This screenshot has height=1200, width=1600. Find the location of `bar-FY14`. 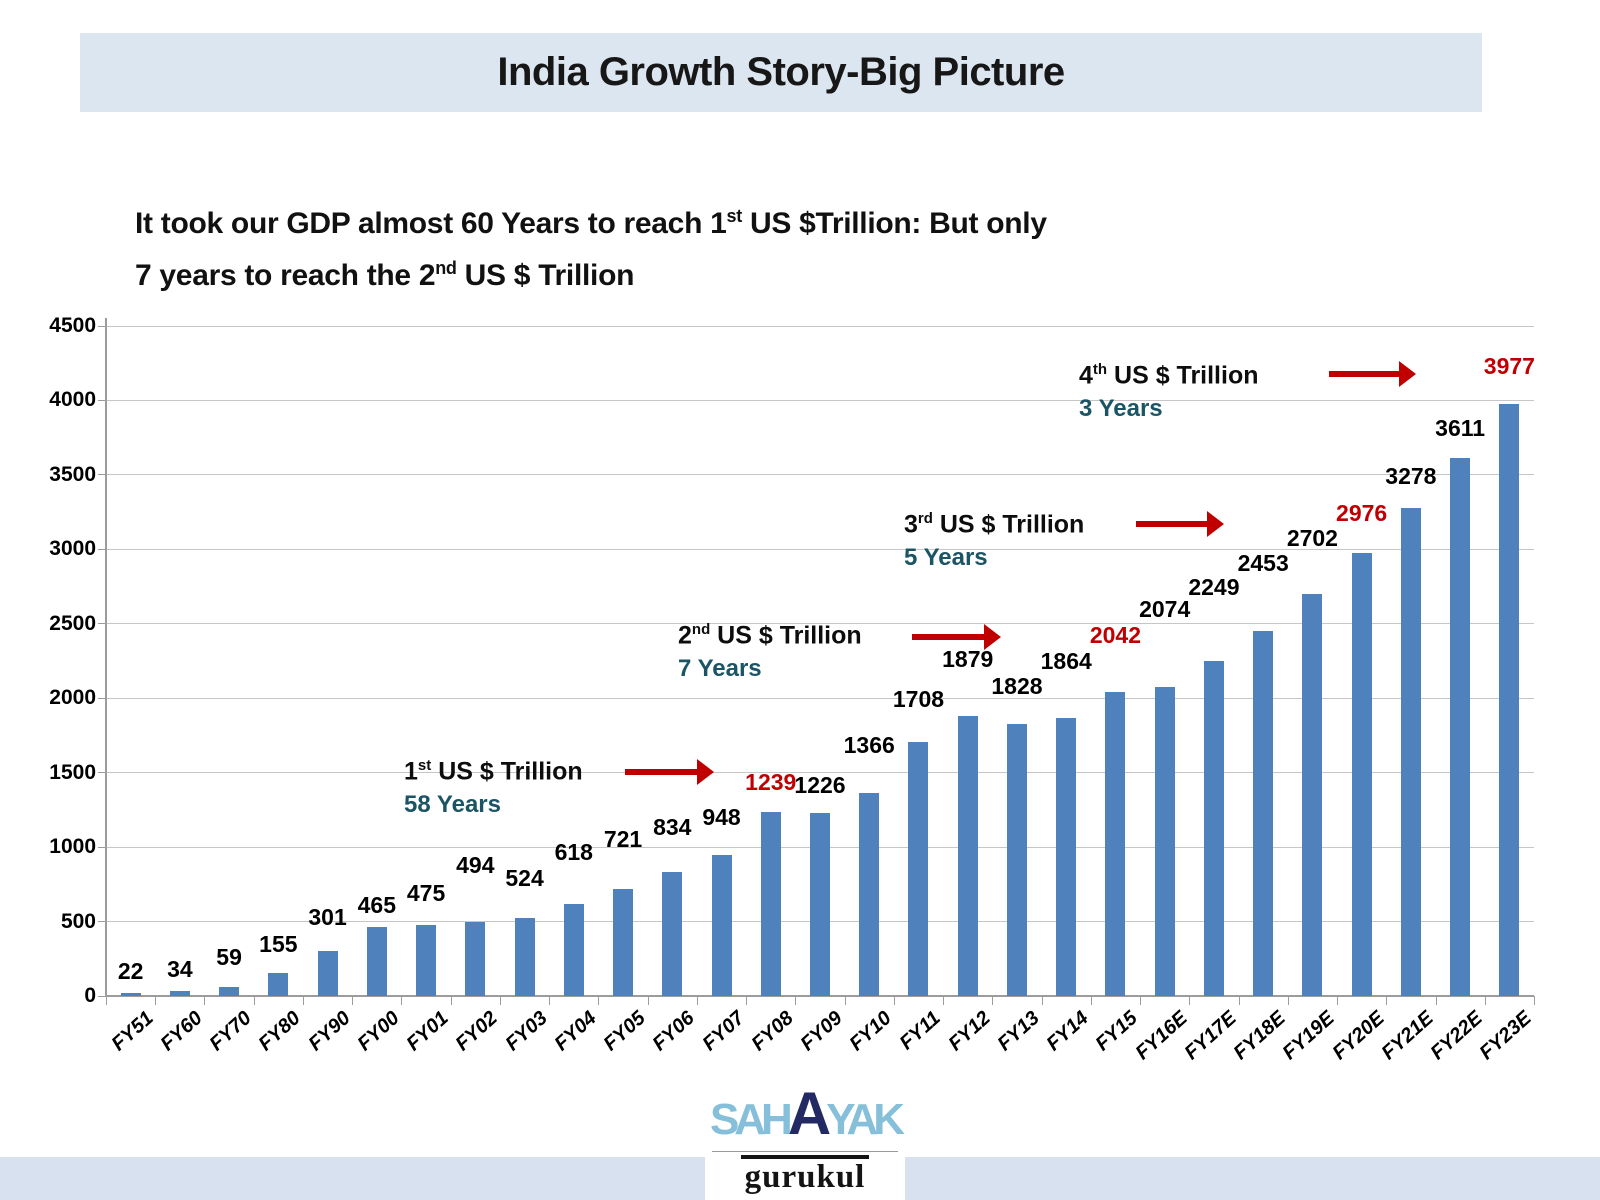

bar-FY14 is located at coordinates (1066, 857).